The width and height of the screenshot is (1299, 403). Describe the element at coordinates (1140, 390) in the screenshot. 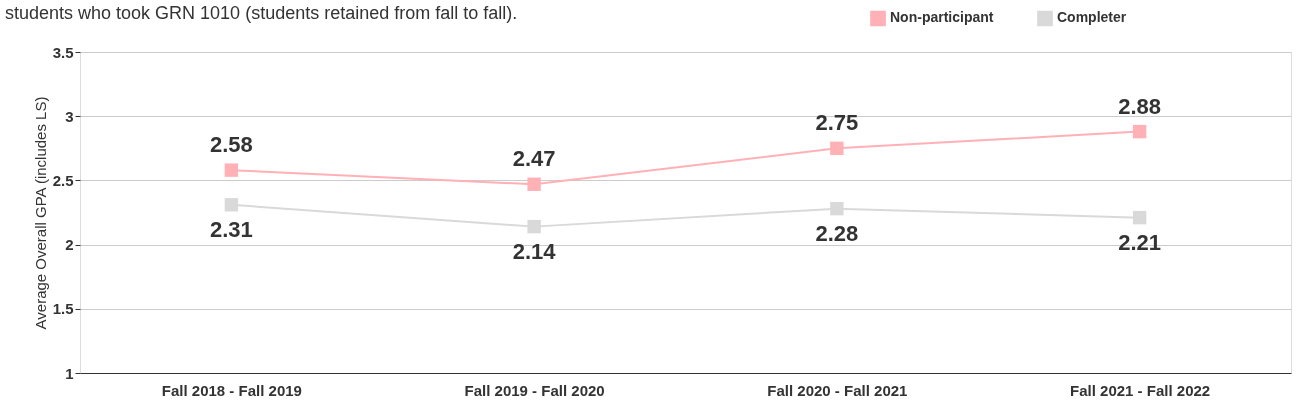

I see `x-tick-label: Fall 2021 - Fall 2022` at that location.